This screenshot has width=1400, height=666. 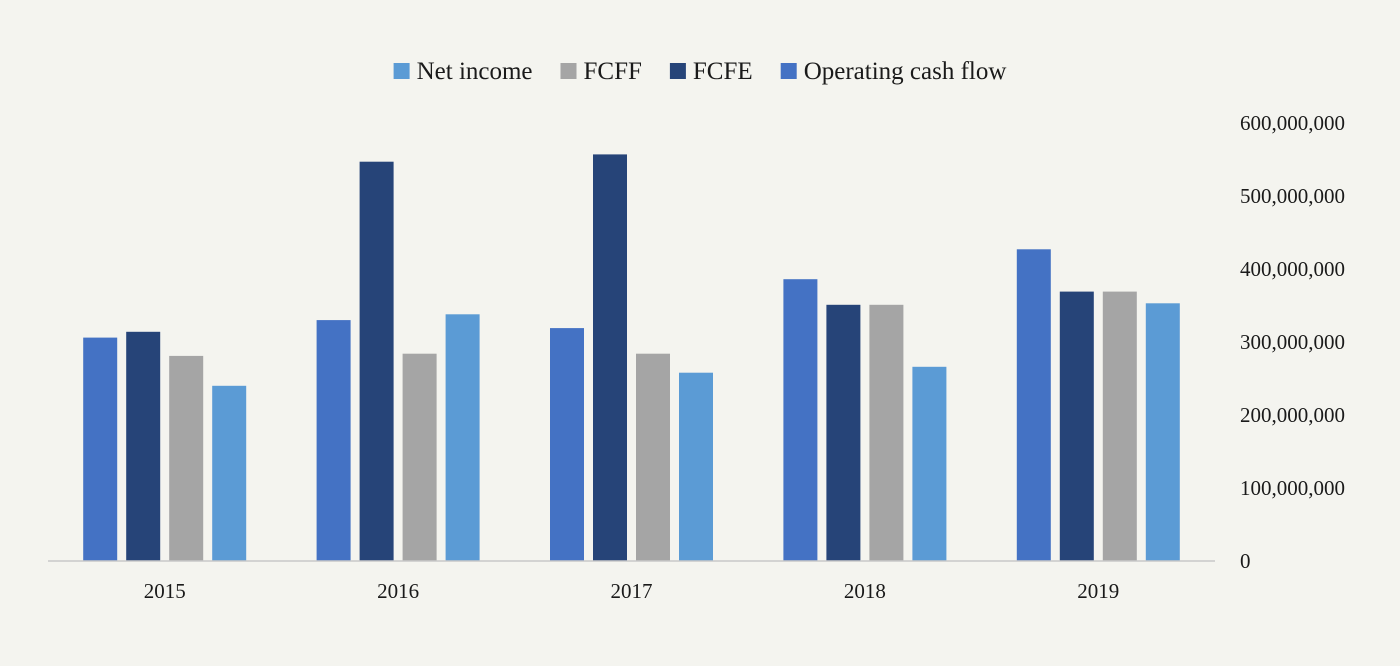 I want to click on x-tick-label: 2016, so click(x=398, y=591).